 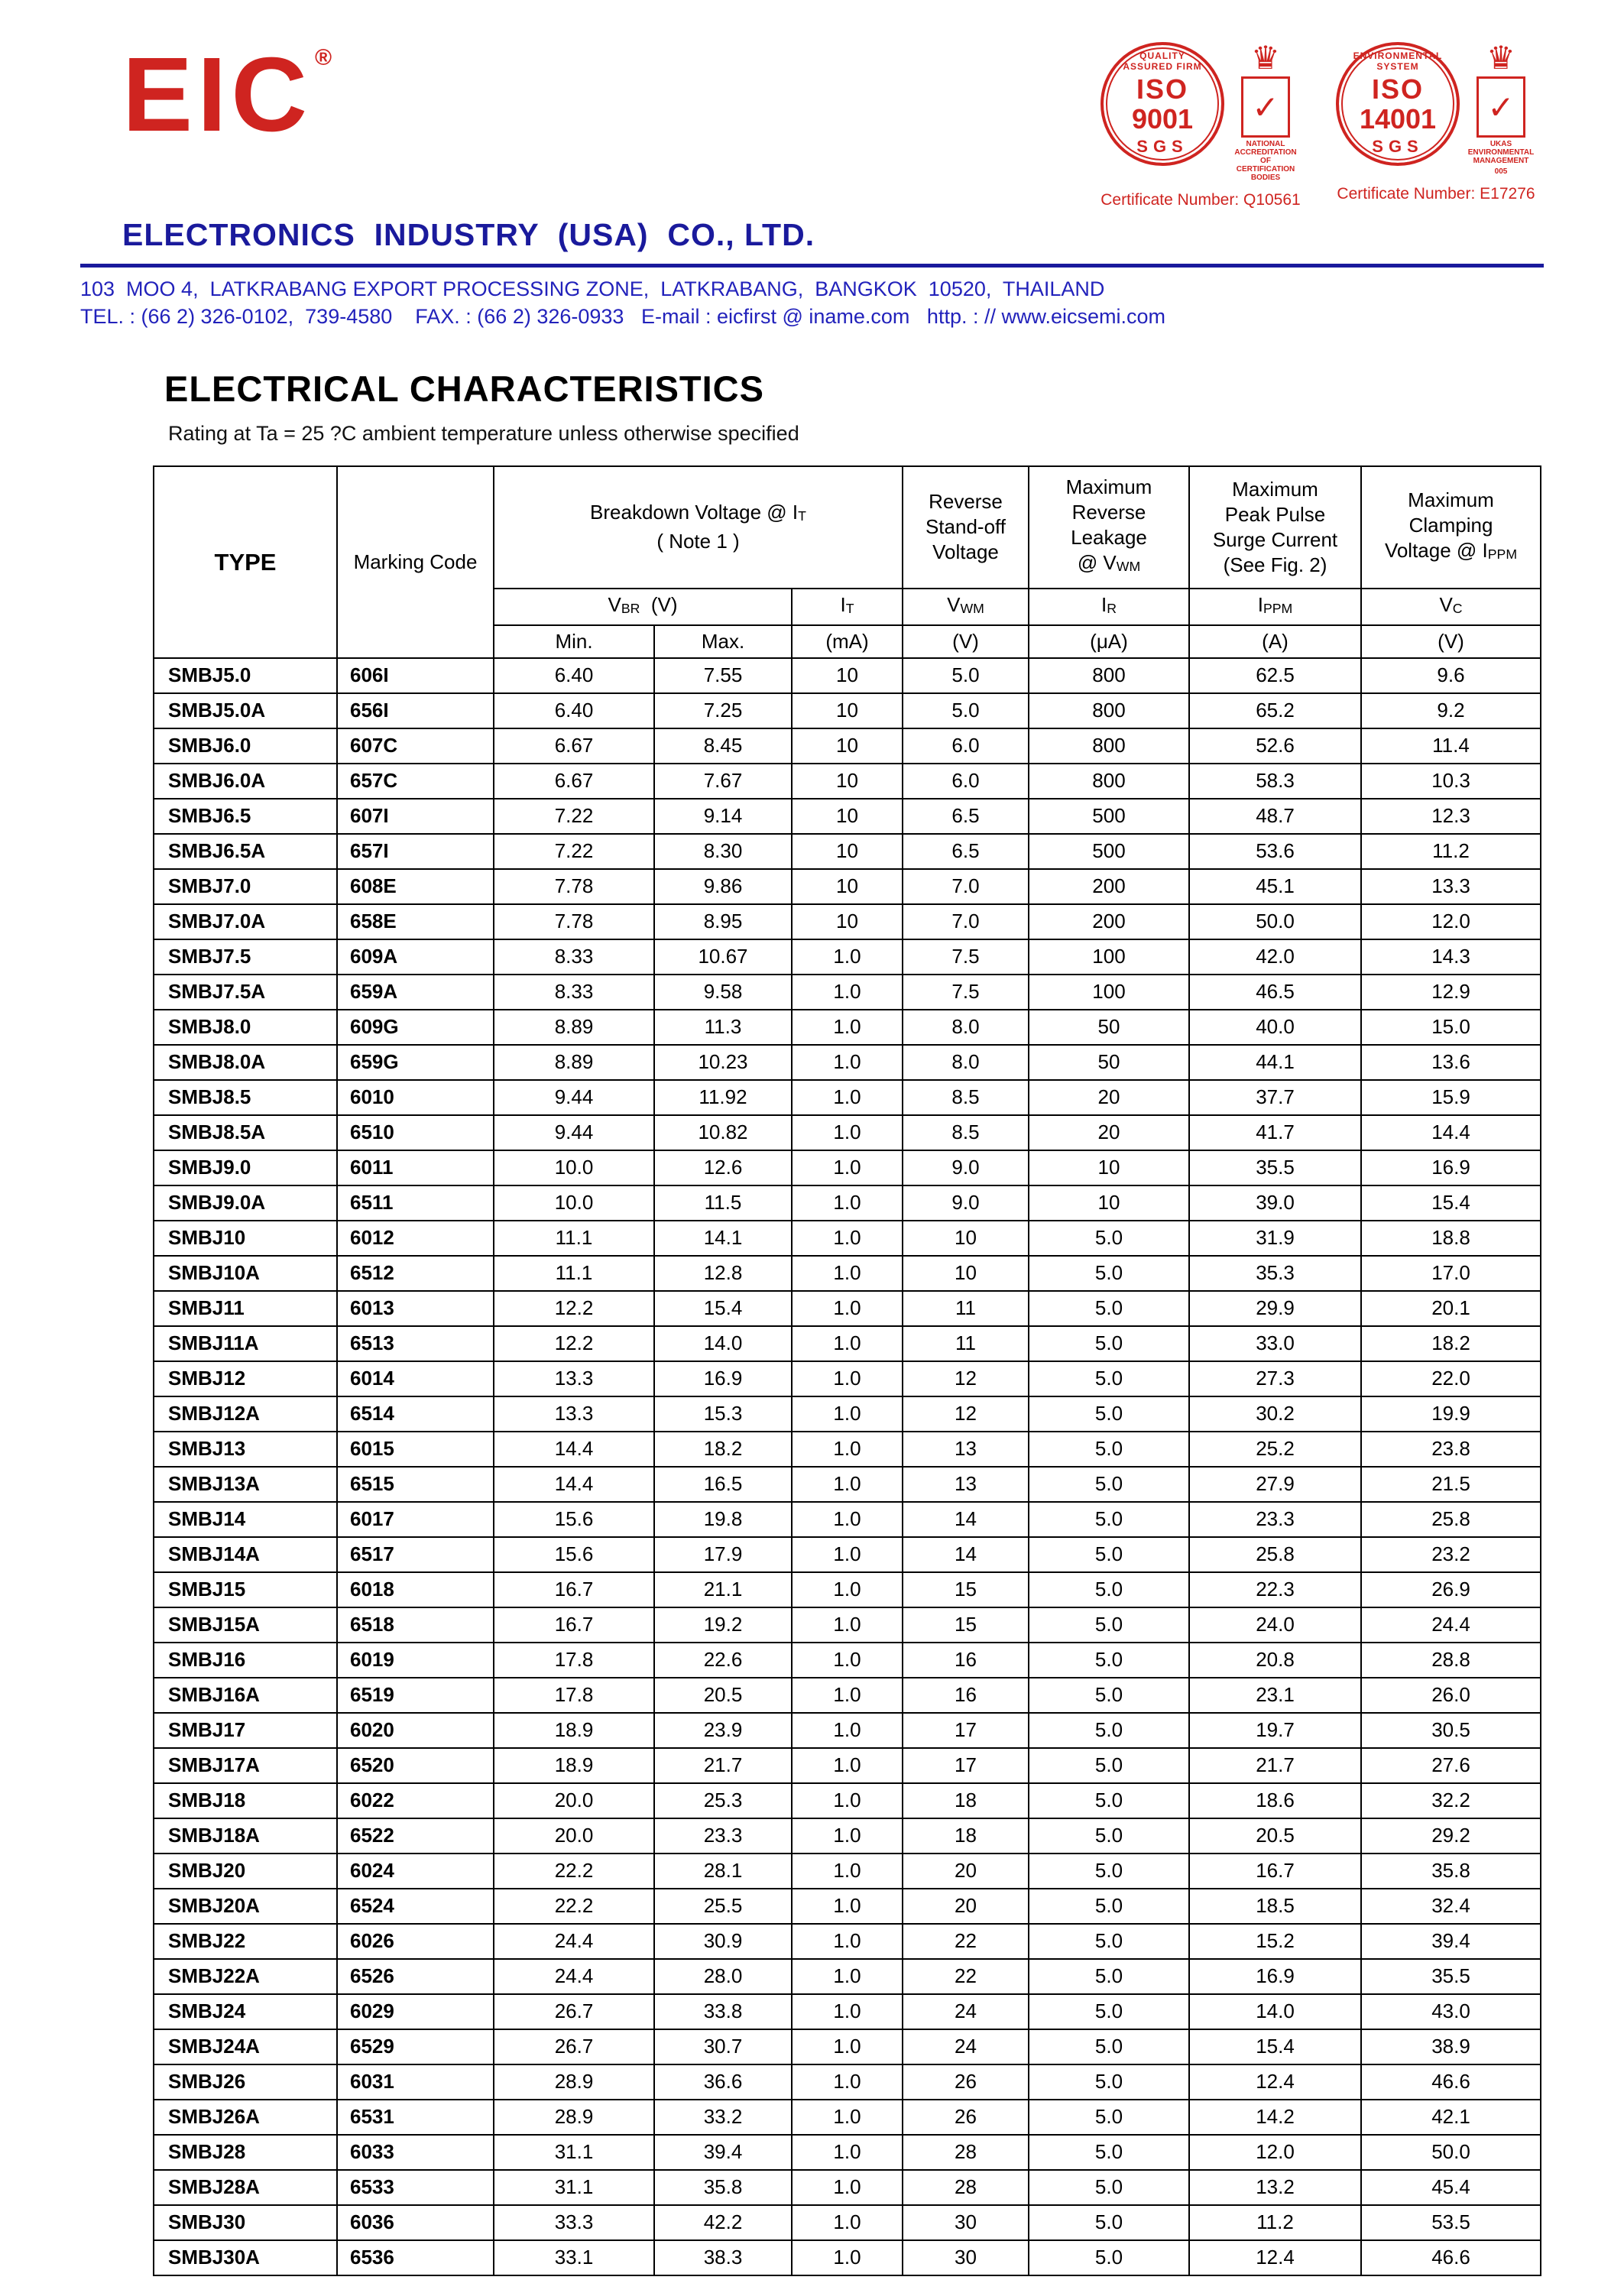 I want to click on type-cell: SMBJ8.5A, so click(x=245, y=1132).